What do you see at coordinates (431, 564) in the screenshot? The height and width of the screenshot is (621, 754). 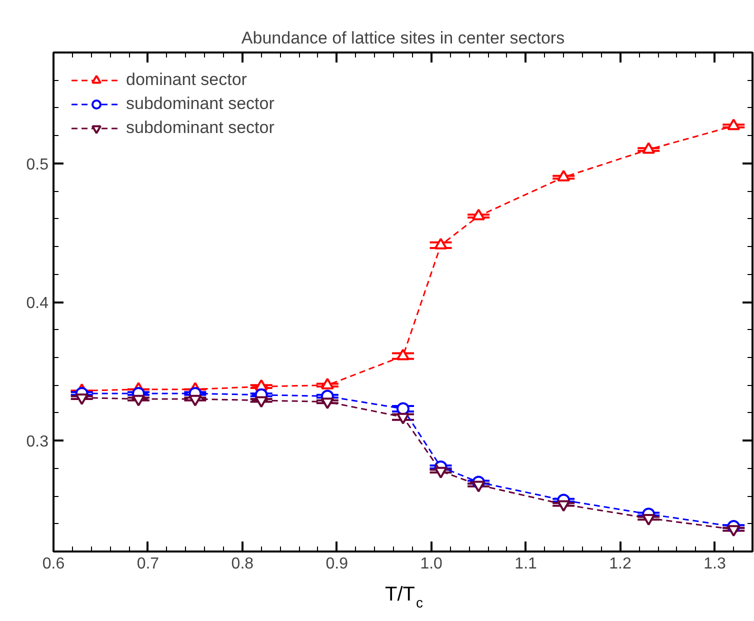 I see `x-tick-label: 1.0` at bounding box center [431, 564].